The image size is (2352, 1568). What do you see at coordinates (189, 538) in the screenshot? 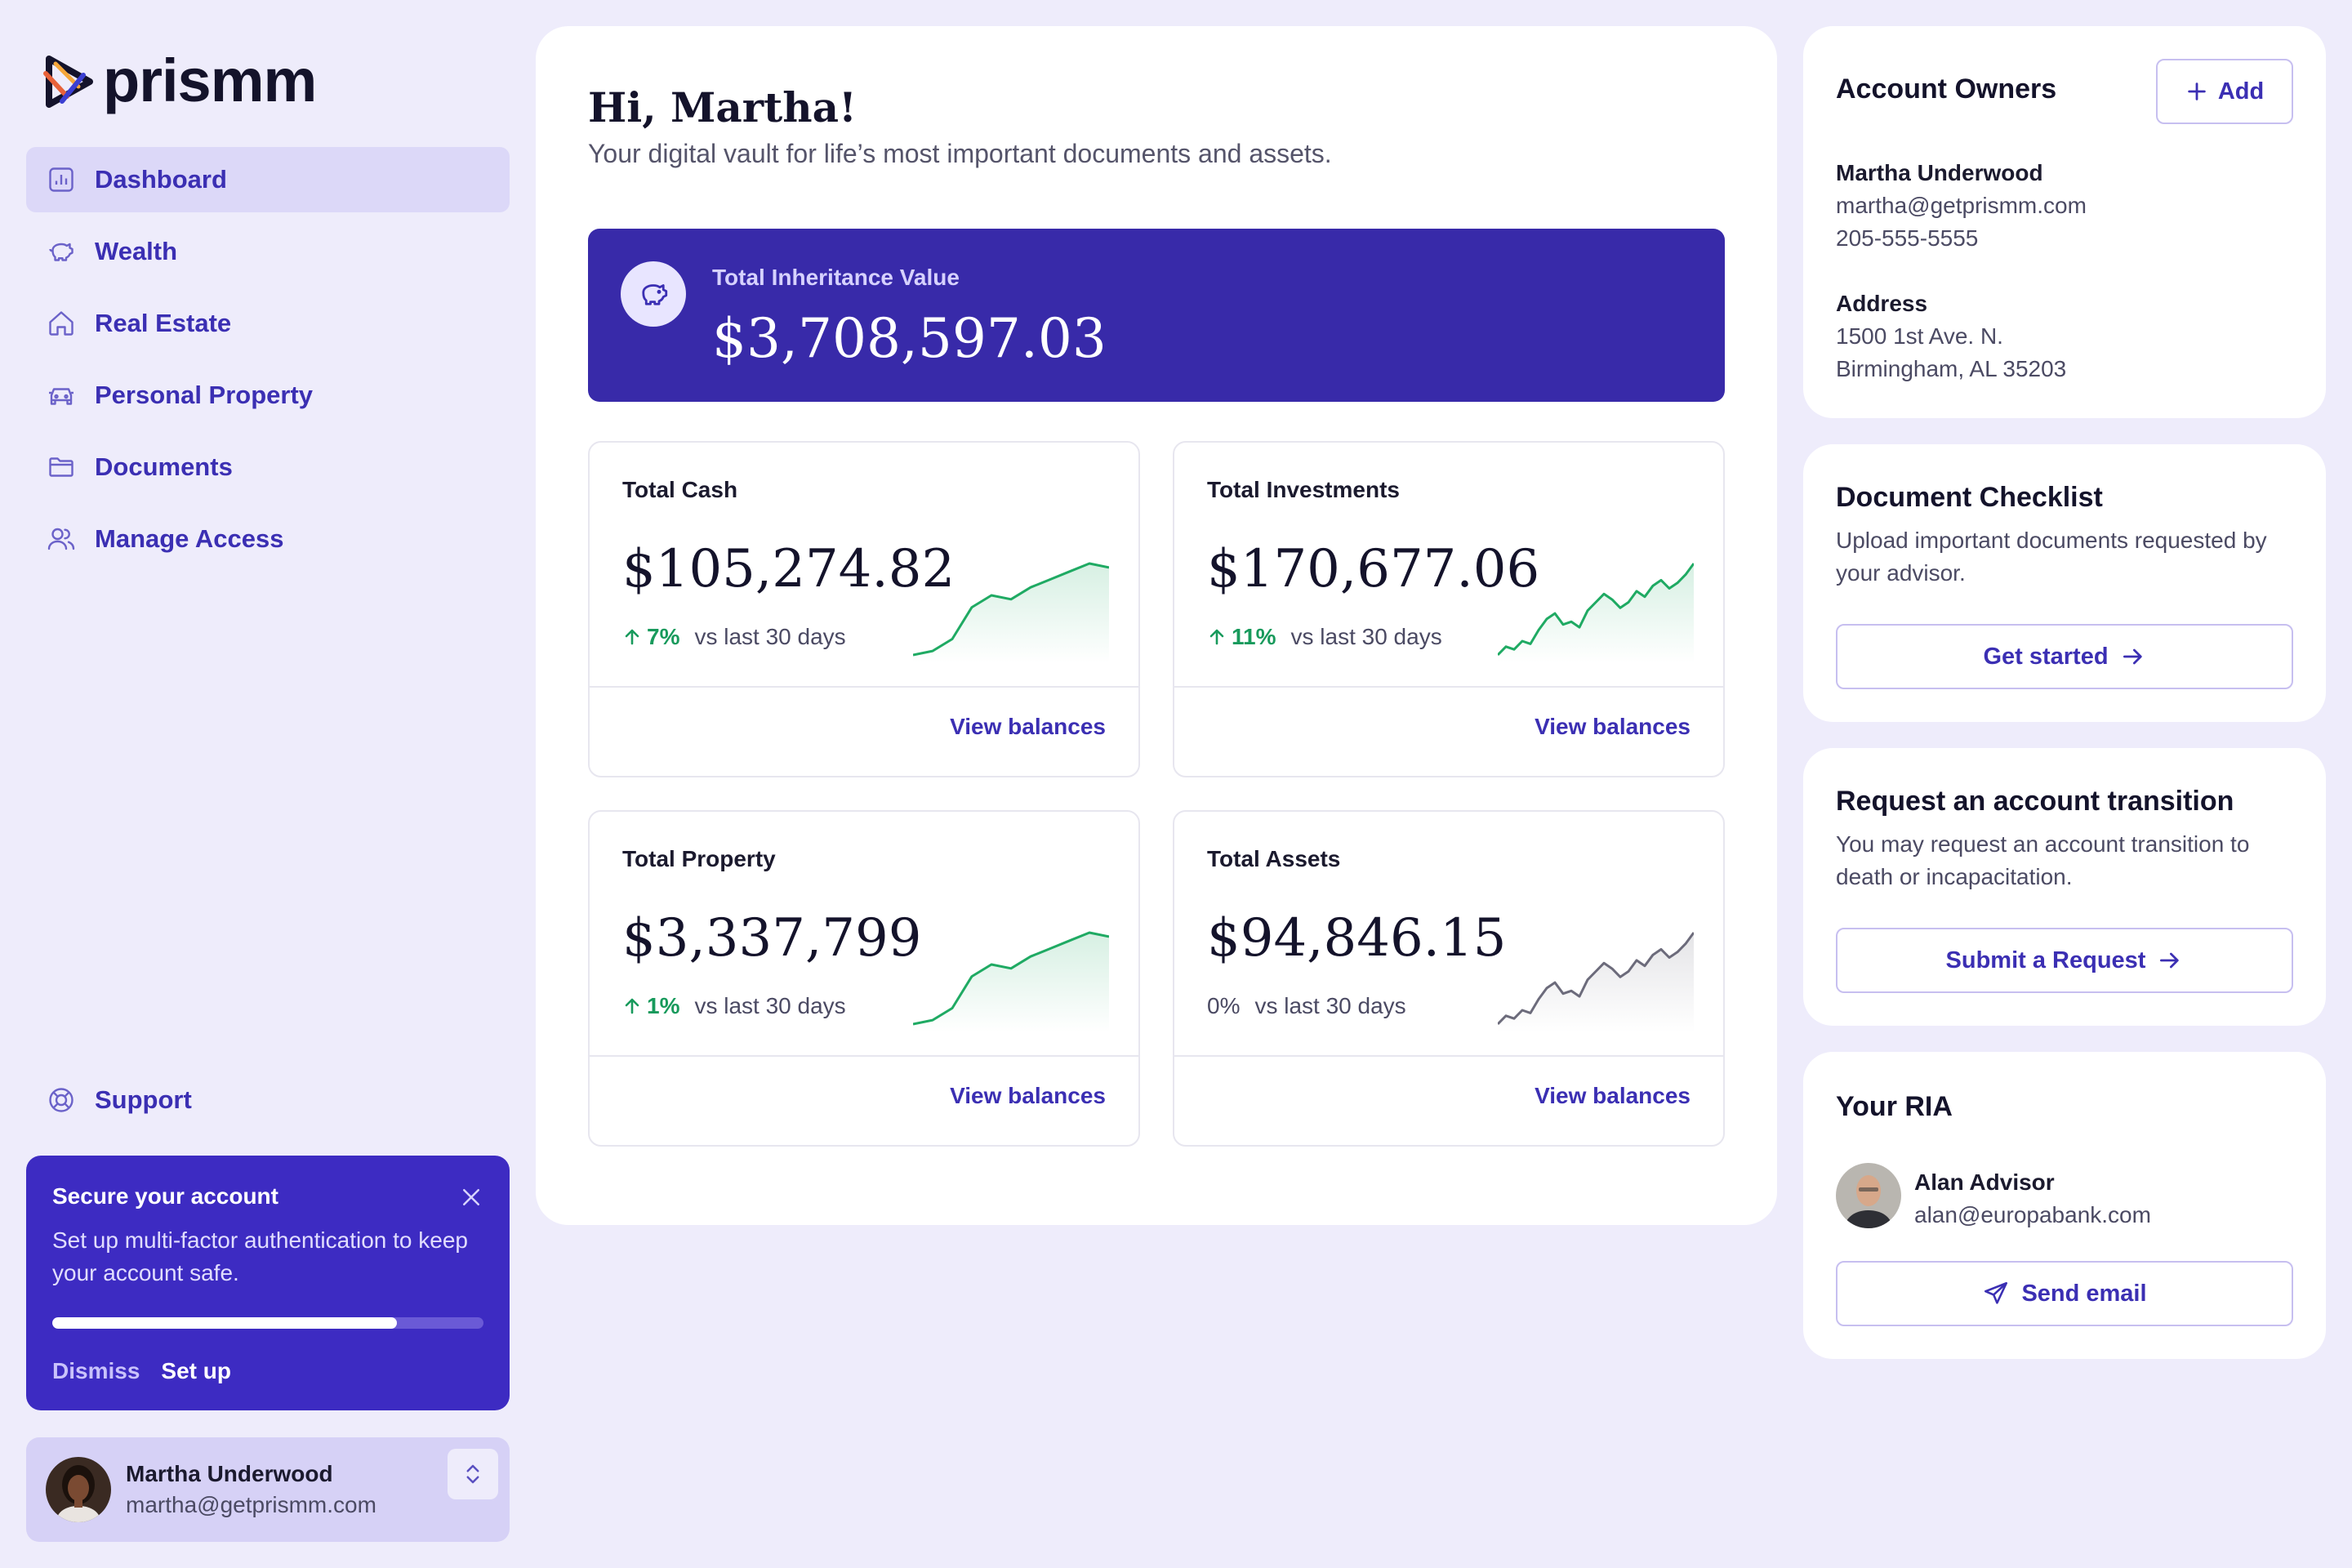
I see `sidebar-item-label: Manage Access` at bounding box center [189, 538].